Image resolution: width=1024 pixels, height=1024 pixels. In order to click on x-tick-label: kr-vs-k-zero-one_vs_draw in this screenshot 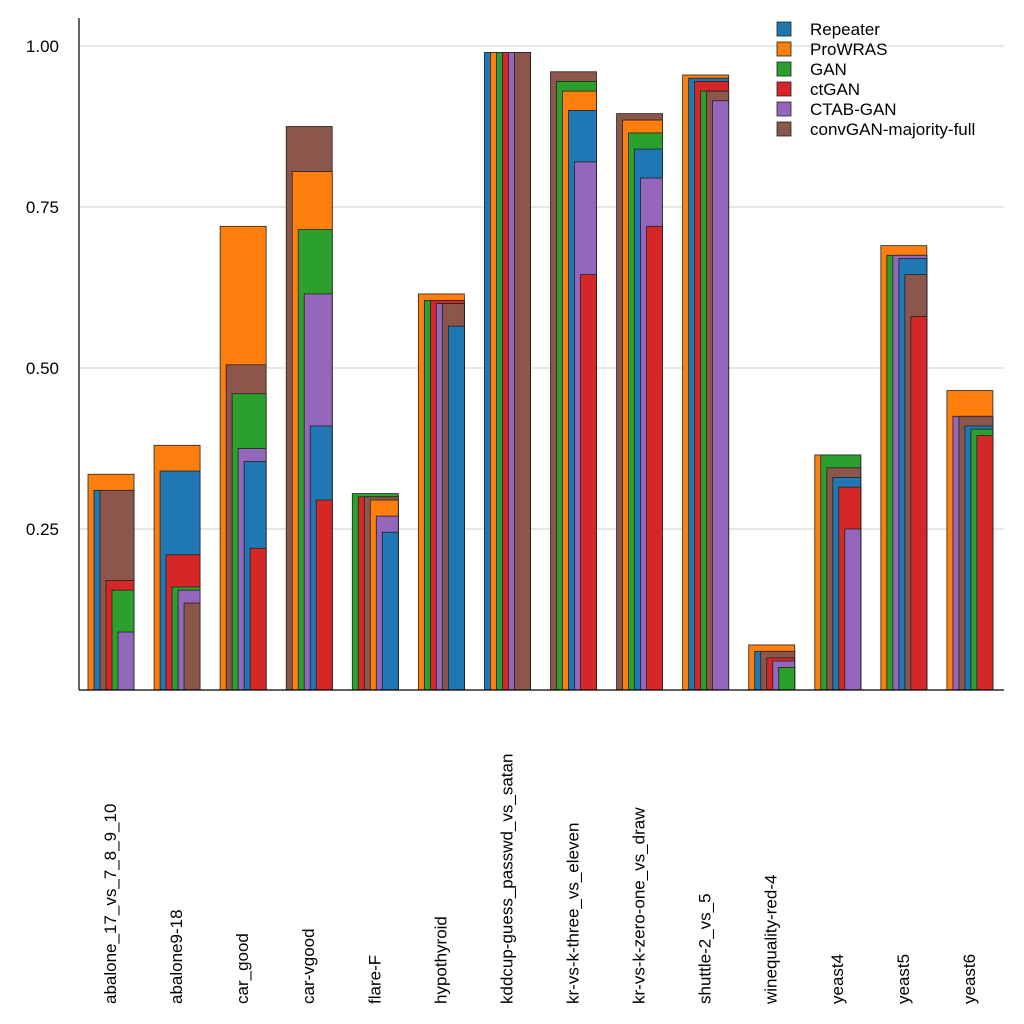, I will do `click(639, 905)`.